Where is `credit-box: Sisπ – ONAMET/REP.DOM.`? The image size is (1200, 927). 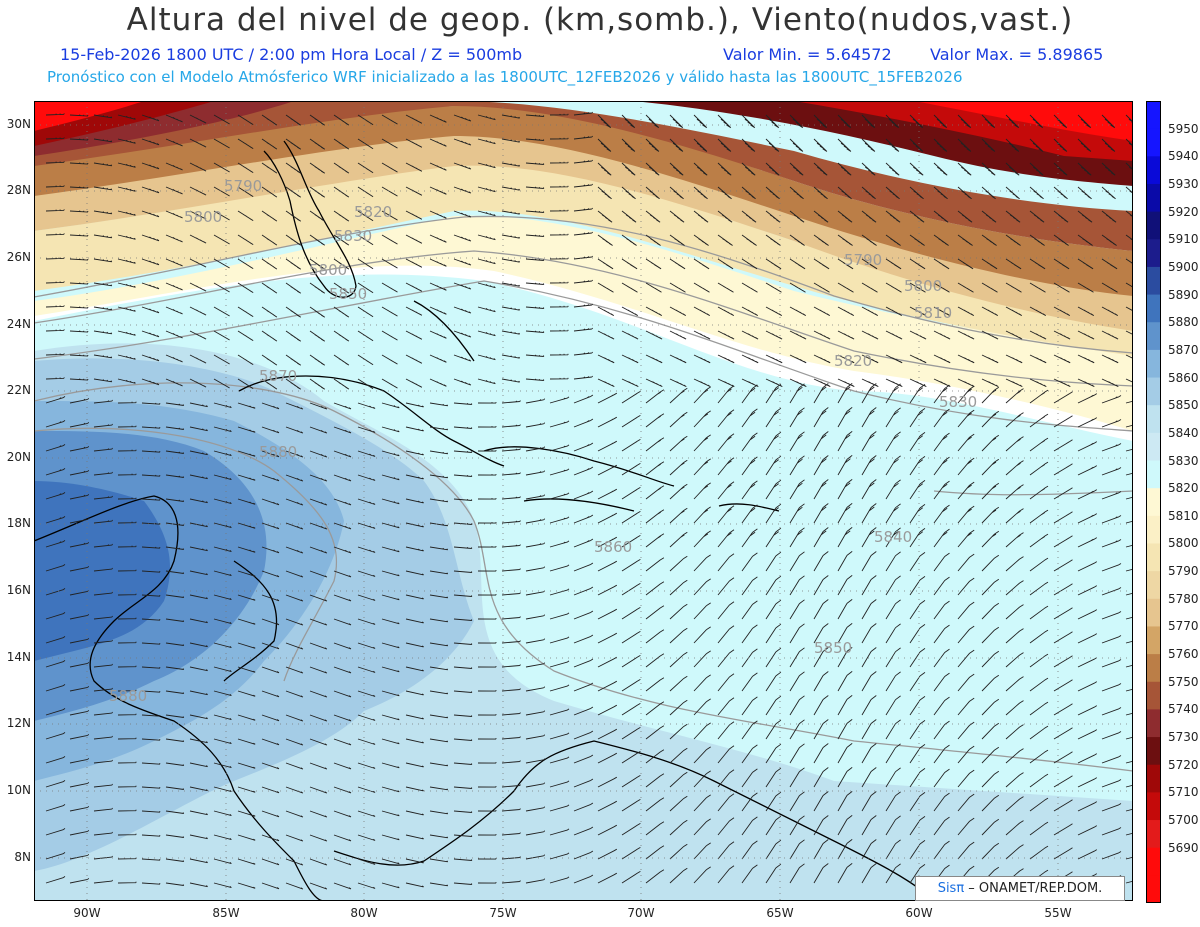
credit-box: Sisπ – ONAMET/REP.DOM. is located at coordinates (1020, 888).